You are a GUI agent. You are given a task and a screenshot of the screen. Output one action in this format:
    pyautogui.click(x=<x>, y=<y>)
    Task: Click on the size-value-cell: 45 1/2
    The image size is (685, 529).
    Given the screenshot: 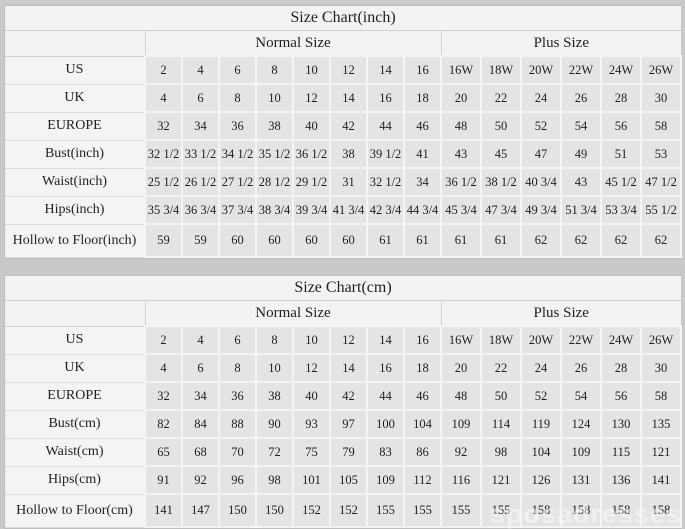 What is the action you would take?
    pyautogui.click(x=621, y=182)
    